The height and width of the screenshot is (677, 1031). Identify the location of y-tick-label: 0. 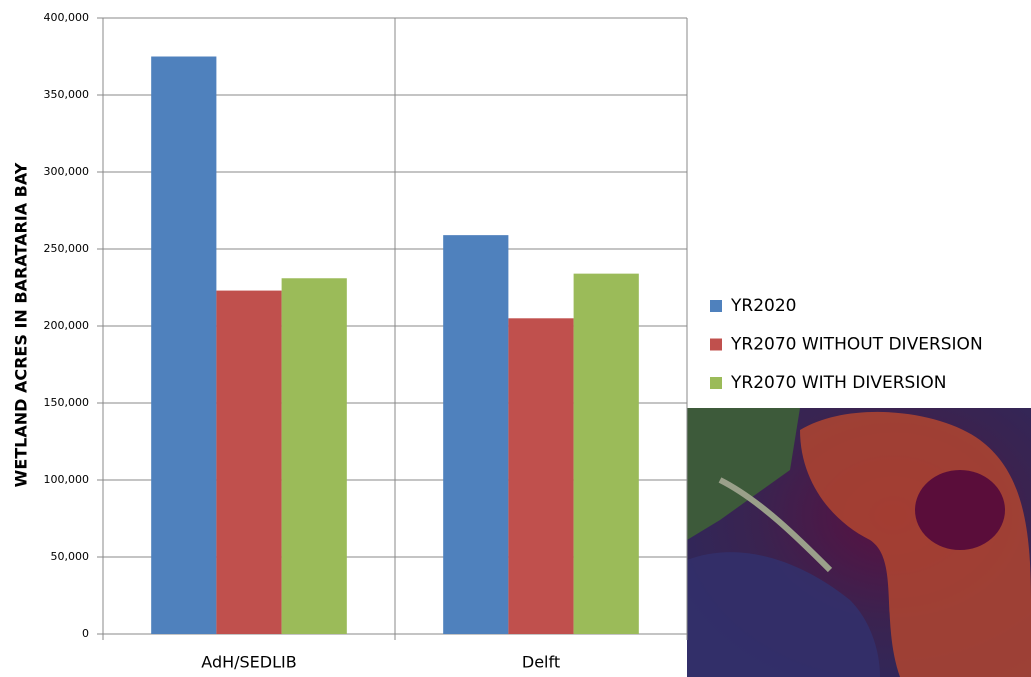
(85, 633).